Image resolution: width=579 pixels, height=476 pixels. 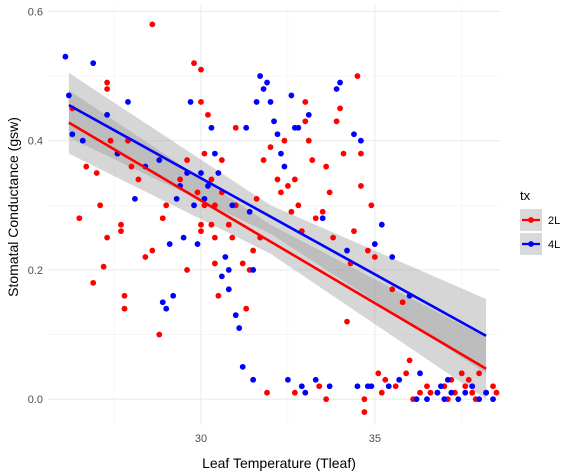 I want to click on legend-label-4L: 4L, so click(x=554, y=245).